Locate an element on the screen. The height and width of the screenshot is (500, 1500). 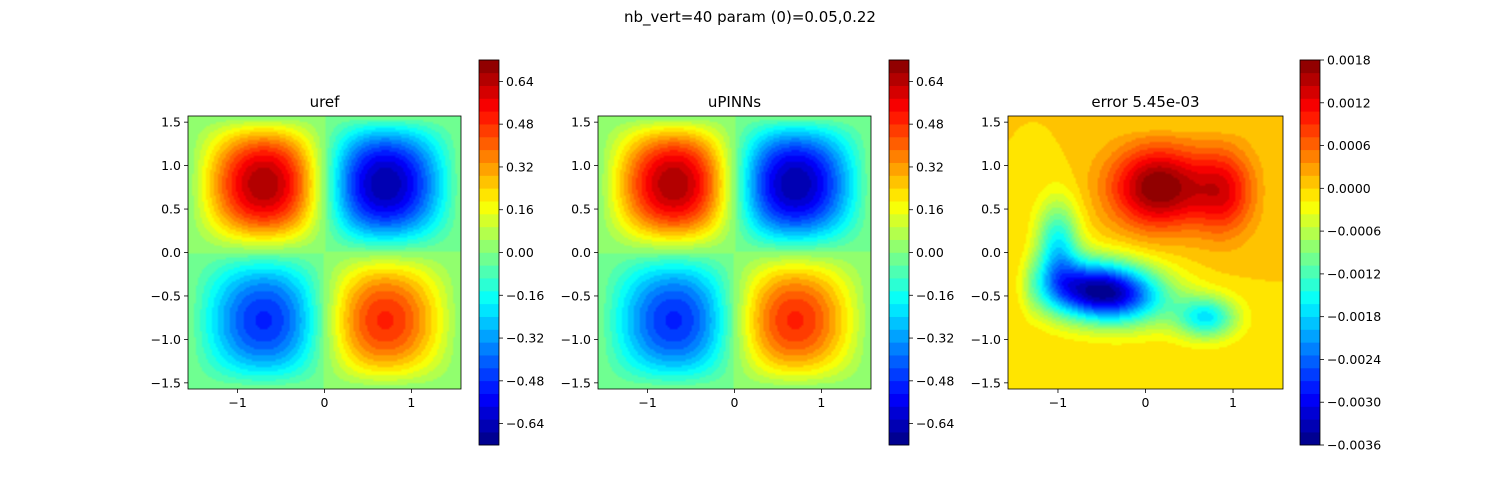
panel-title: uref is located at coordinates (325, 102).